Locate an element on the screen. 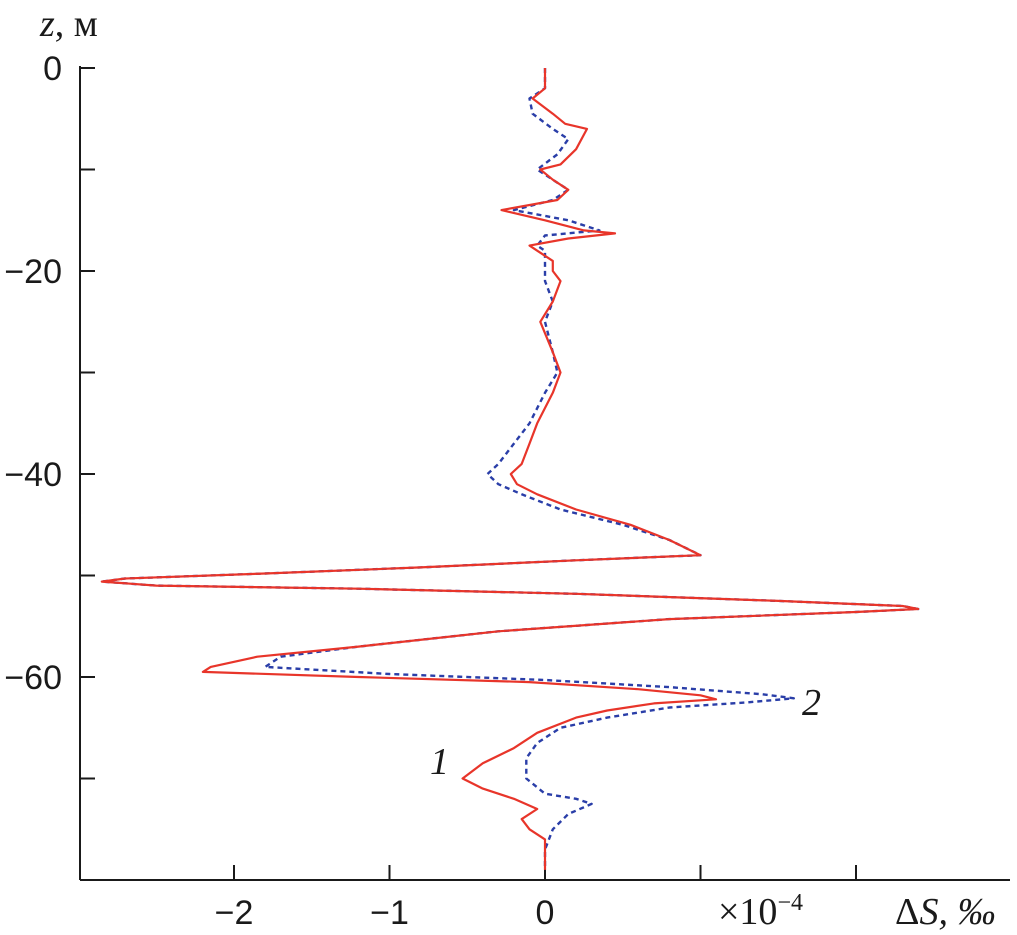 This screenshot has width=1017, height=935. series-2-label: 2 is located at coordinates (811, 703).